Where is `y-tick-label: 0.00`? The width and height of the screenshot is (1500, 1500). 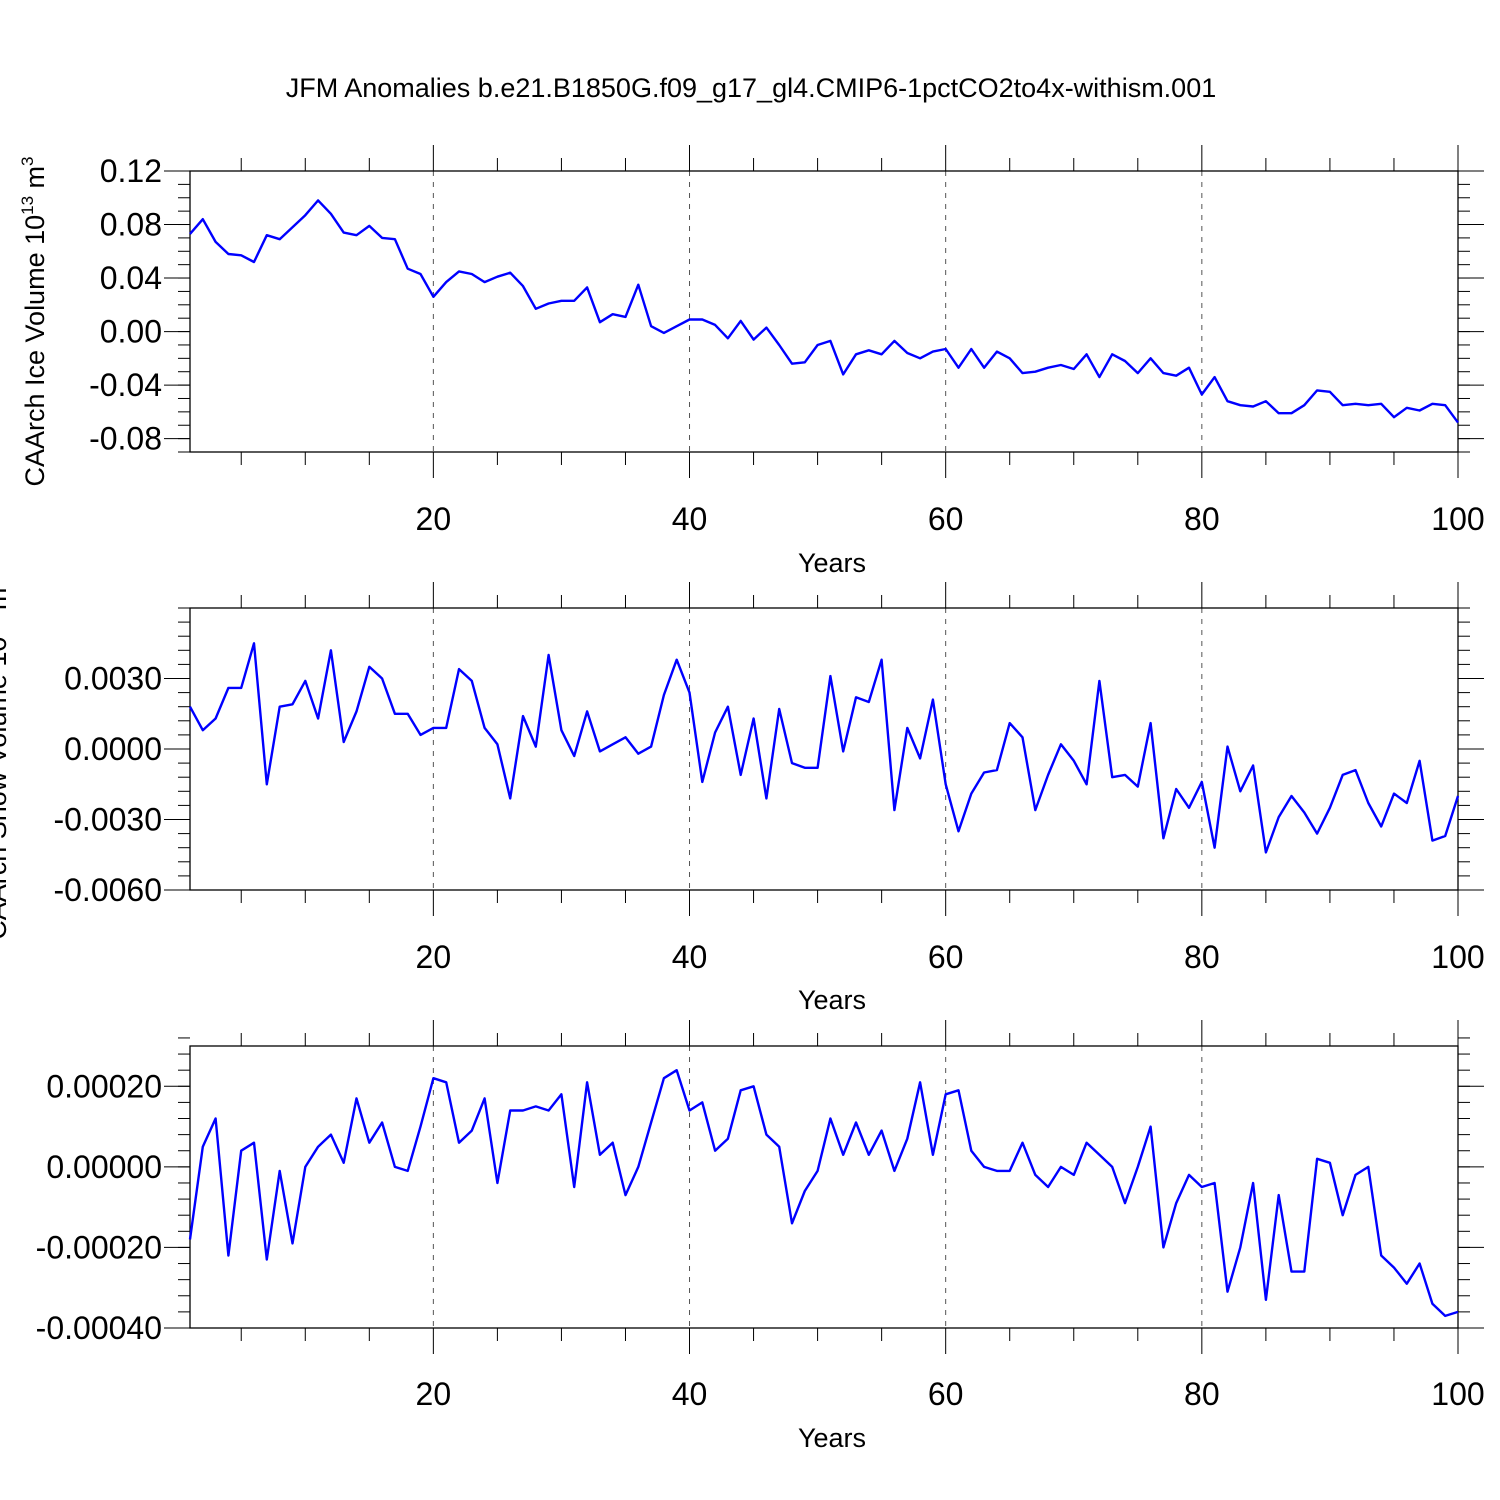
y-tick-label: 0.00 is located at coordinates (131, 332).